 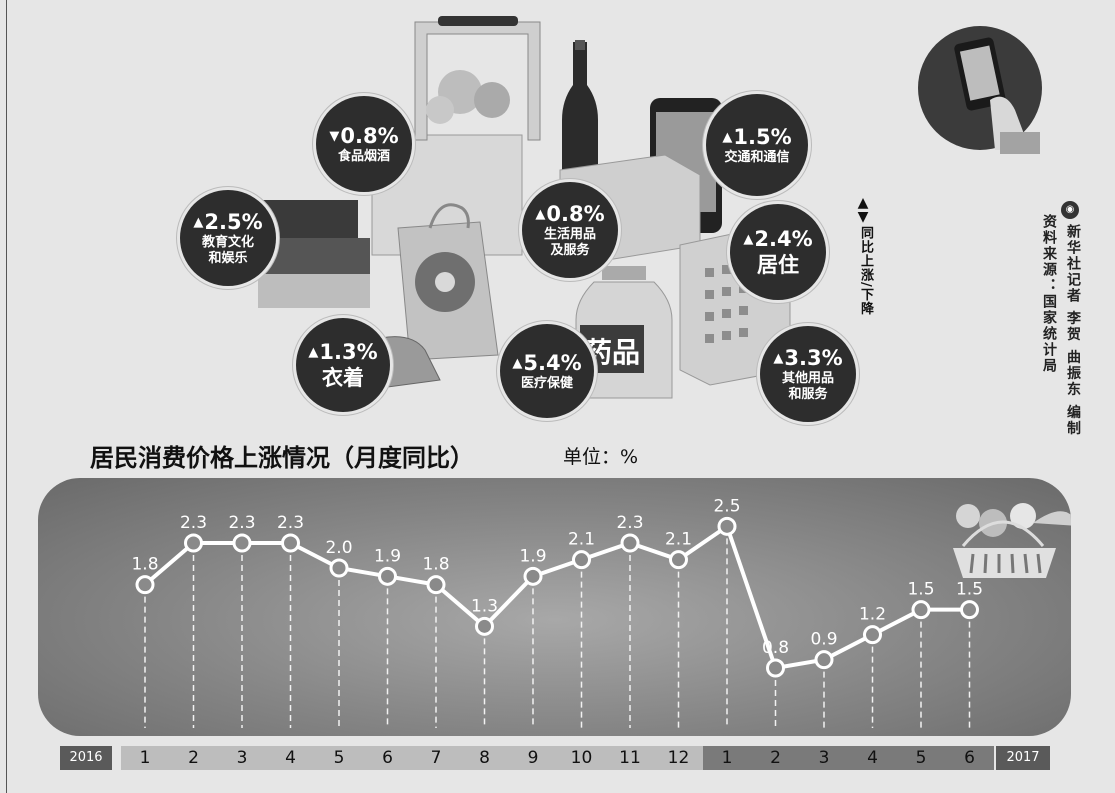 What do you see at coordinates (233, 222) in the screenshot?
I see `education-value: 2.5%` at bounding box center [233, 222].